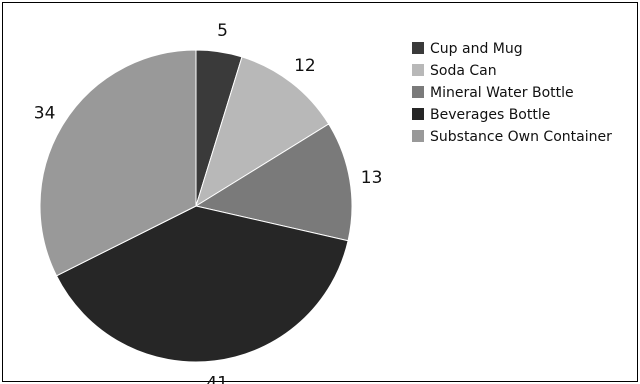 The image size is (640, 384). I want to click on legend-label-beverages-bottle: Beverages Bottle, so click(490, 115).